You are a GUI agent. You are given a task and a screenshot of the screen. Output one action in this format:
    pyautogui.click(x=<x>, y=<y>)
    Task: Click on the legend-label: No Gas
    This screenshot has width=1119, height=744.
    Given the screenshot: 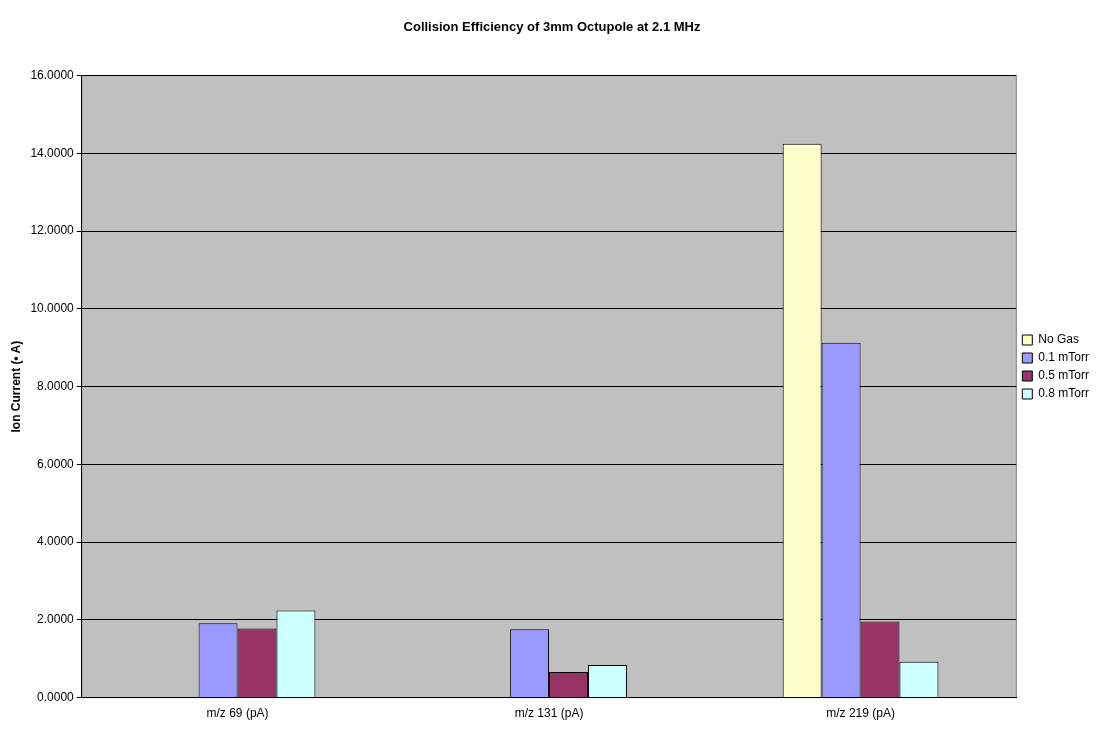 What is the action you would take?
    pyautogui.click(x=1059, y=339)
    